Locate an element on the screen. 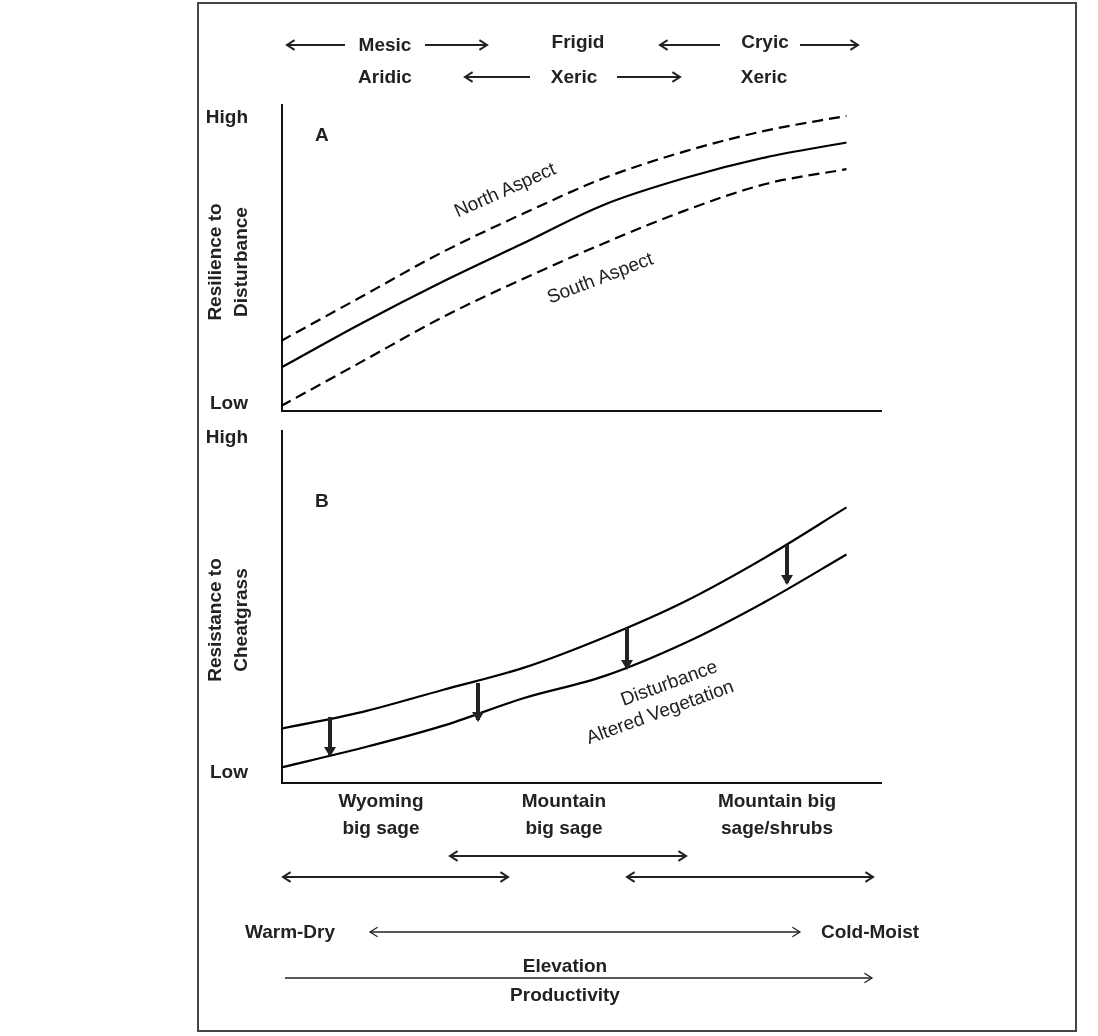 The height and width of the screenshot is (1036, 1098). y-axis-title: Resilience to Disturbance is located at coordinates (227, 262).